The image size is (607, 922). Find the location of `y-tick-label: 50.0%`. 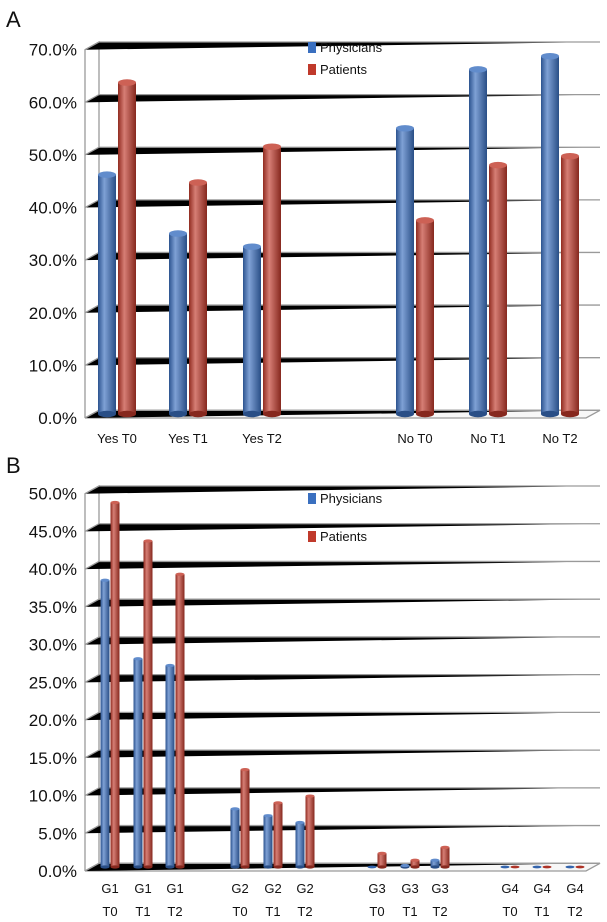

y-tick-label: 50.0% is located at coordinates (53, 494).